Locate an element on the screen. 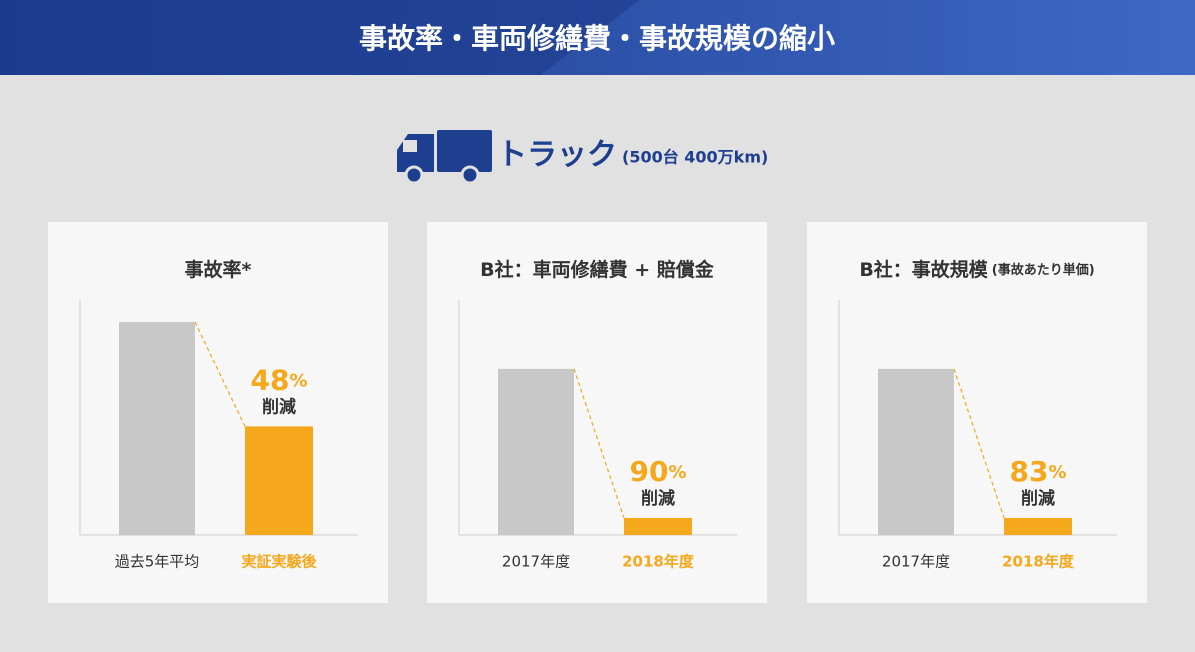 The height and width of the screenshot is (652, 1195). chart-title: B社：事故規模 (事故あたり単価) is located at coordinates (976, 269).